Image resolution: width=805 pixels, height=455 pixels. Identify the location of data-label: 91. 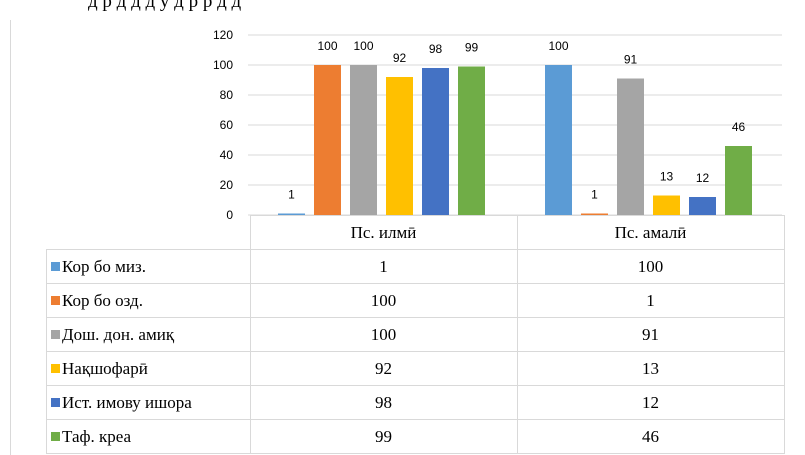
(631, 60).